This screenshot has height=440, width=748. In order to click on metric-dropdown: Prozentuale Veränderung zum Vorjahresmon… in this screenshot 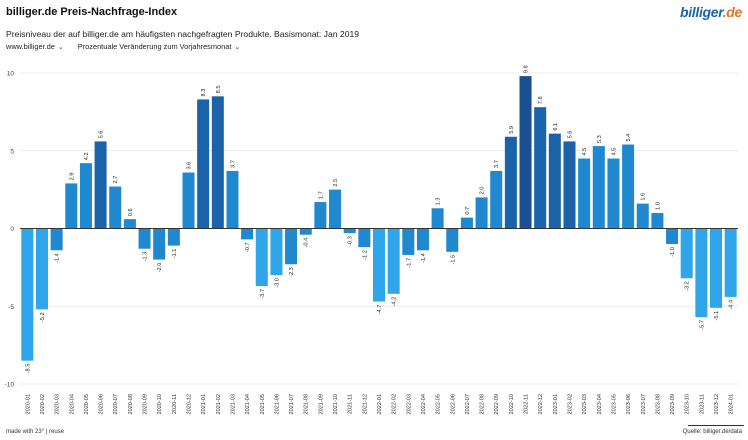, I will do `click(159, 46)`.